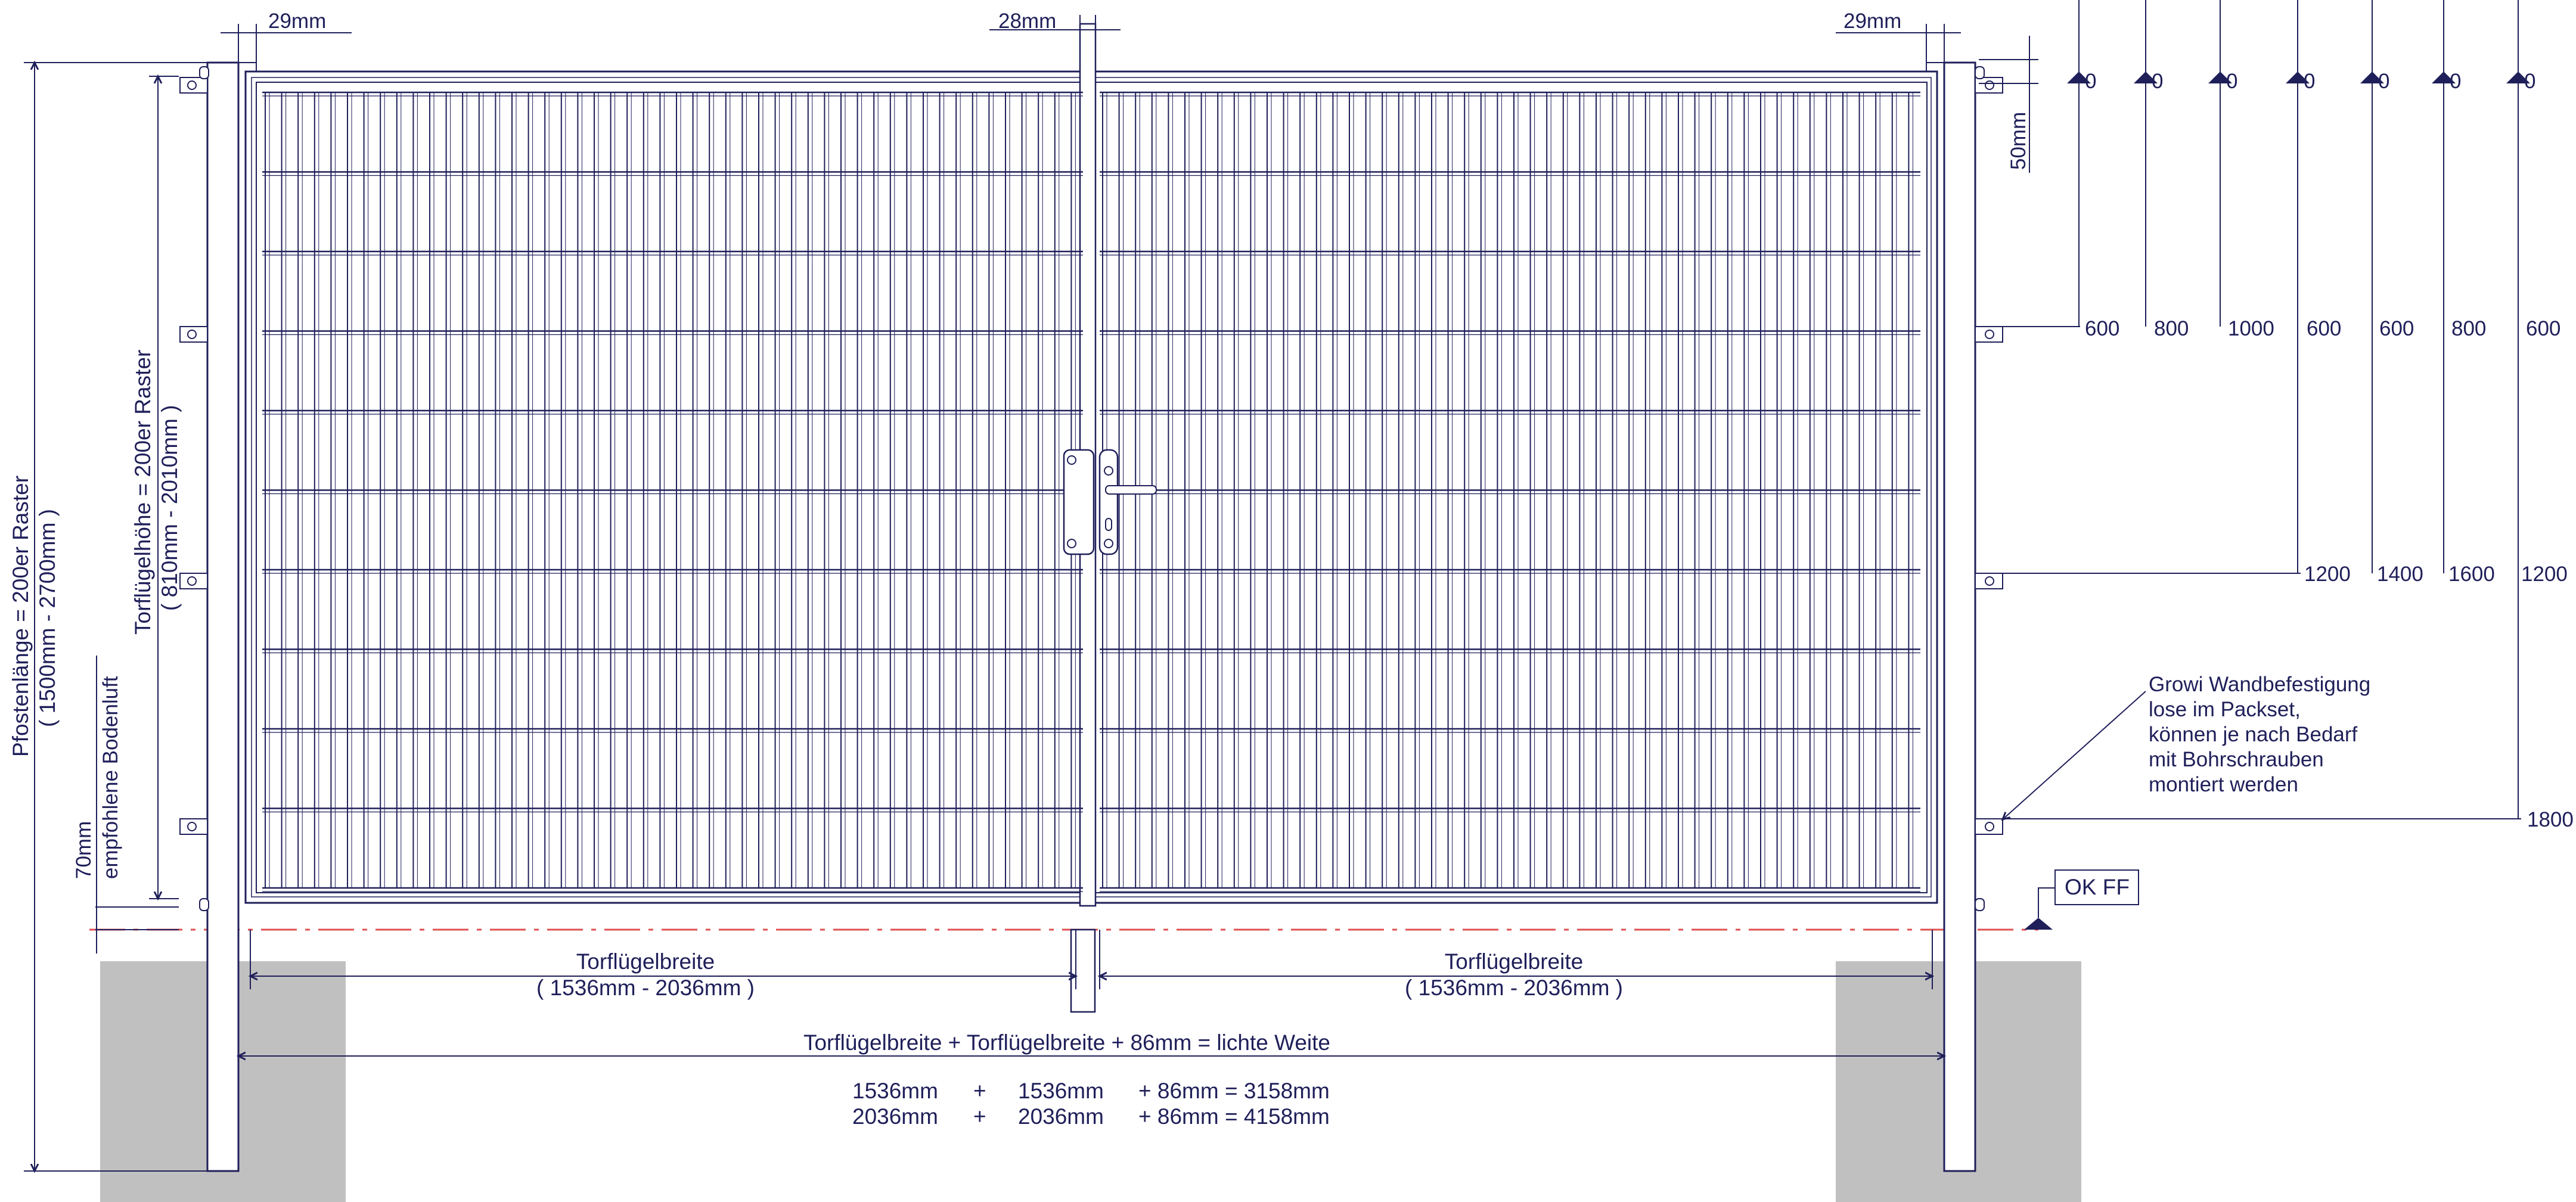 Image resolution: width=2576 pixels, height=1202 pixels. What do you see at coordinates (1234, 1091) in the screenshot?
I see `svg-text: + 86mm = 3158mm` at bounding box center [1234, 1091].